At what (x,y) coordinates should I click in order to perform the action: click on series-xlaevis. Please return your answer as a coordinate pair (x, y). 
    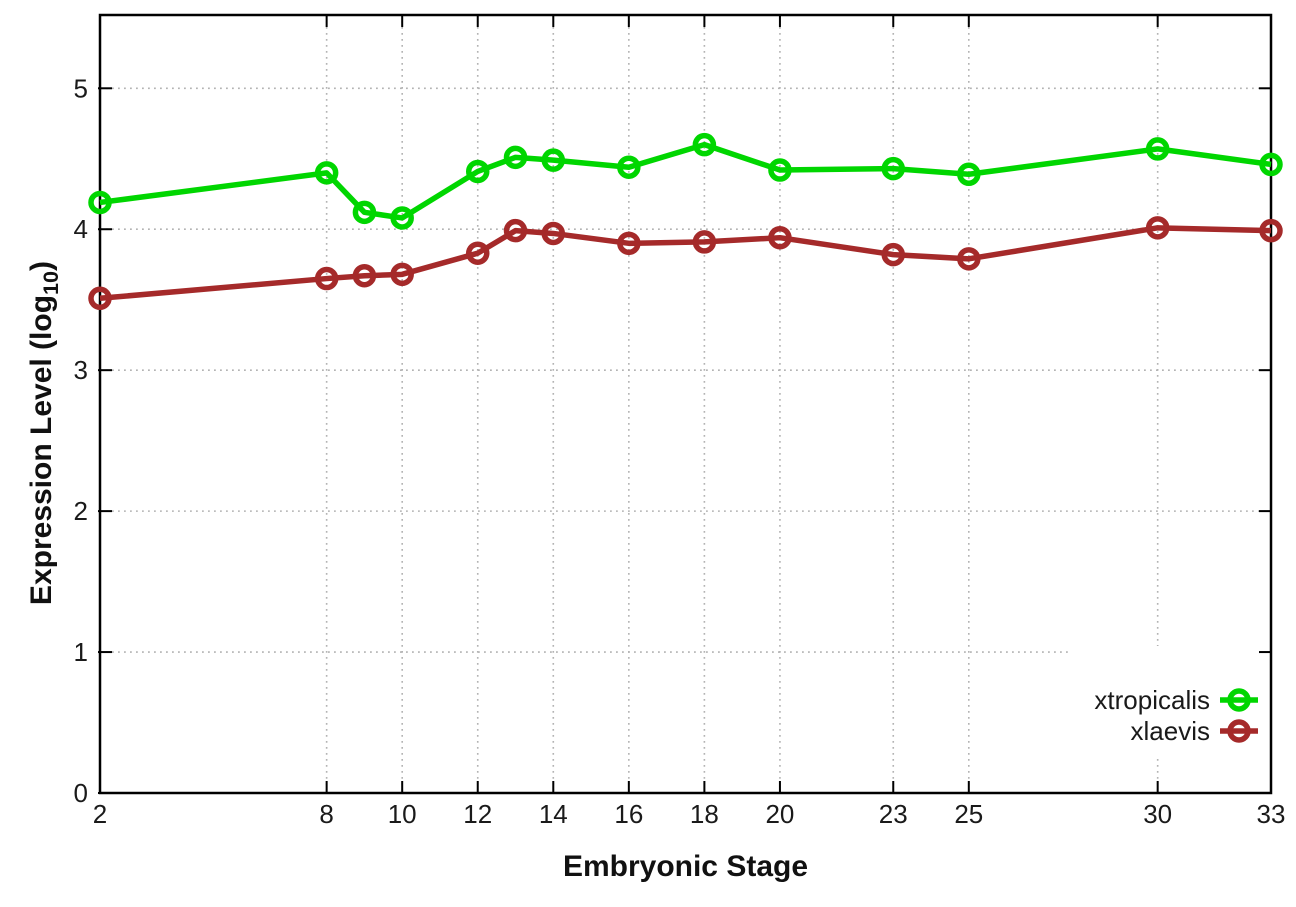
    Looking at the image, I should click on (685, 263).